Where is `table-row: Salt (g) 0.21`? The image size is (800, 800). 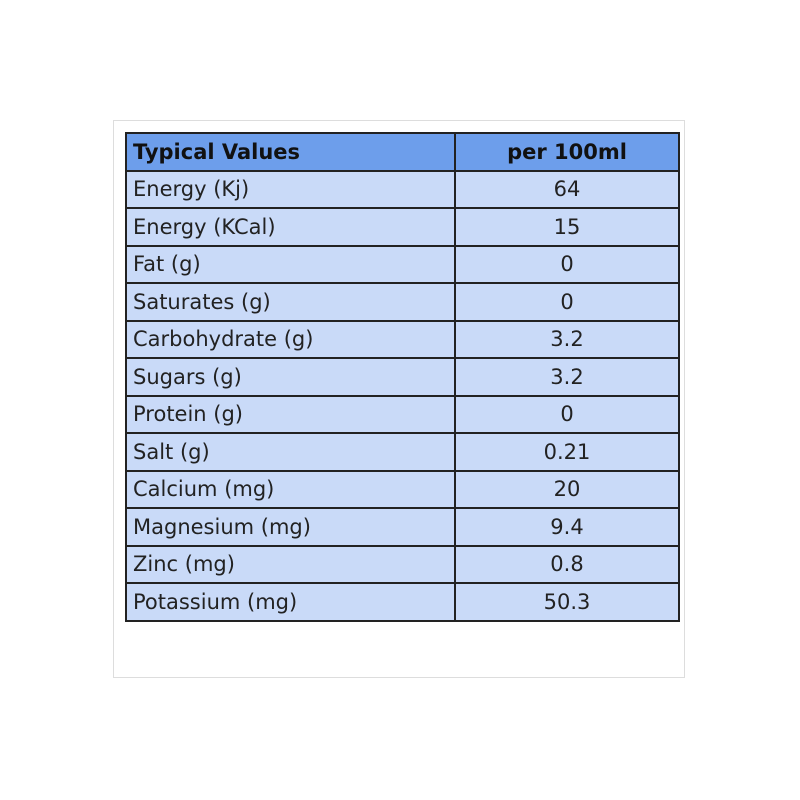
table-row: Salt (g) 0.21 is located at coordinates (402, 452).